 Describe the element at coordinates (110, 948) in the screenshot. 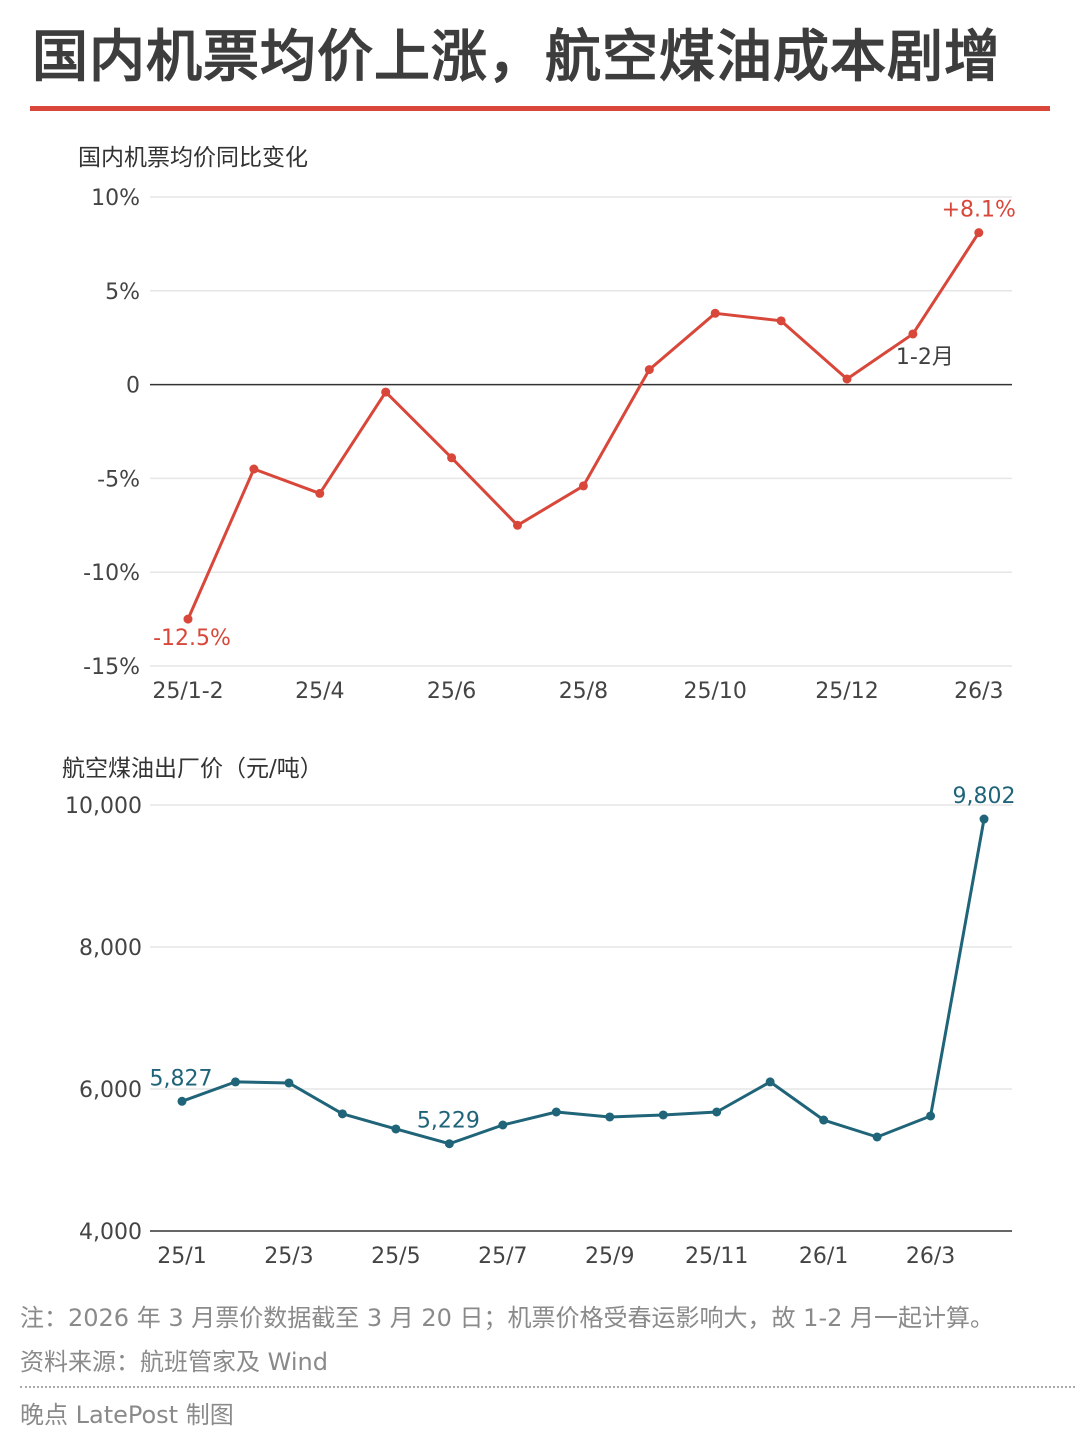

I see `y-tick-label: 8,000` at that location.